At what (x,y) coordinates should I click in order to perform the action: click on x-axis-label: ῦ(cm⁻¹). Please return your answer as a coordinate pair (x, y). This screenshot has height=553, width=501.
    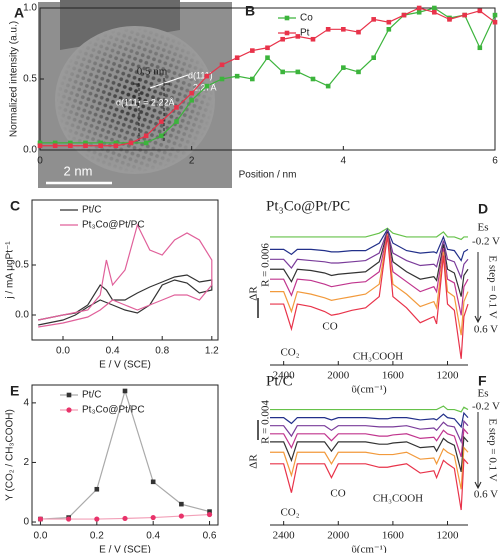
    Looking at the image, I should click on (369, 390).